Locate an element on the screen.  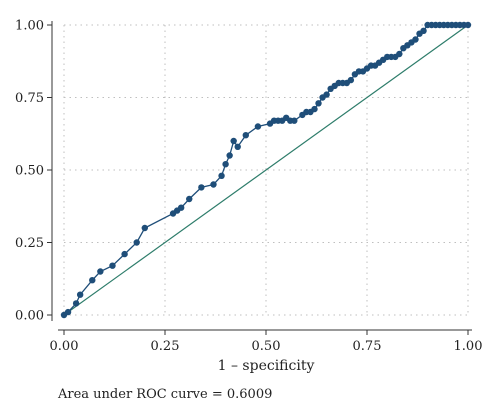
x-axis-title: 1 – specificity is located at coordinates (266, 366).